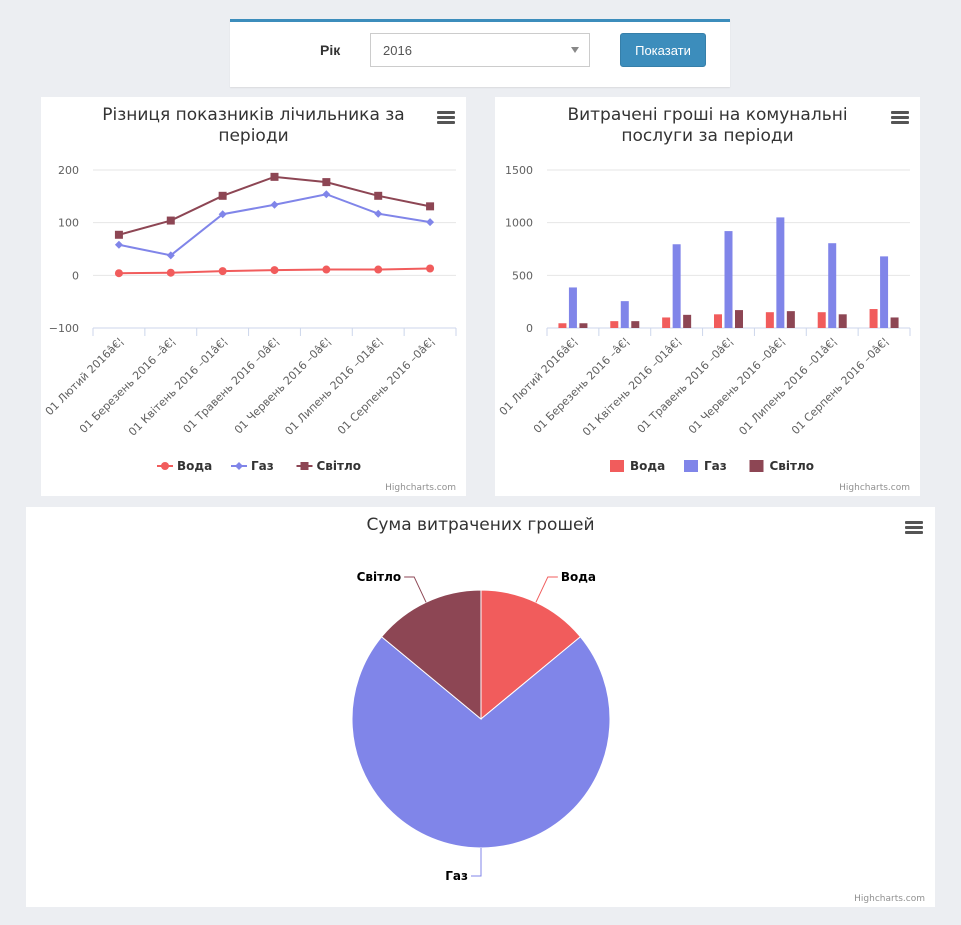  I want to click on year-select: 2016, so click(480, 50).